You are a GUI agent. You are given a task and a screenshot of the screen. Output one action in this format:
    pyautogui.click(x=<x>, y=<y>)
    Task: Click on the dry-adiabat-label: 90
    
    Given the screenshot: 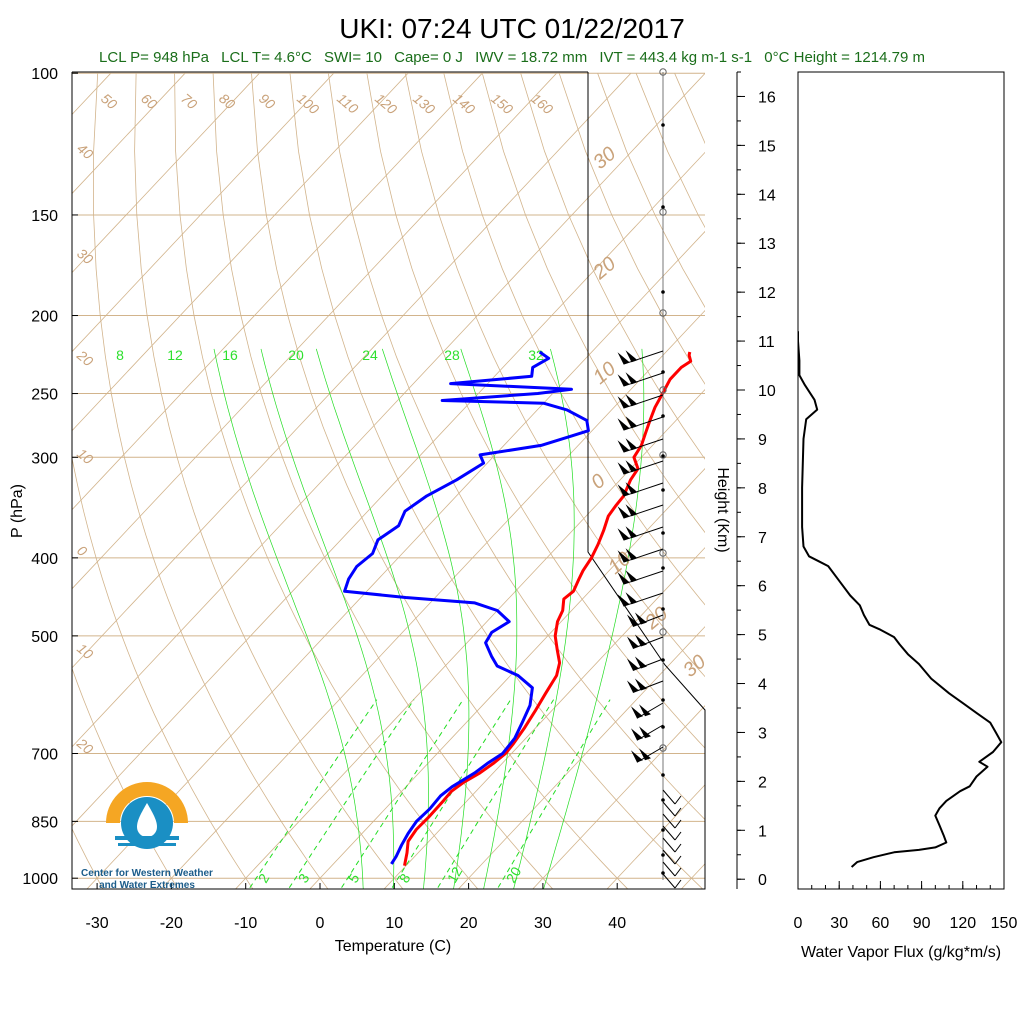 What is the action you would take?
    pyautogui.click(x=267, y=101)
    